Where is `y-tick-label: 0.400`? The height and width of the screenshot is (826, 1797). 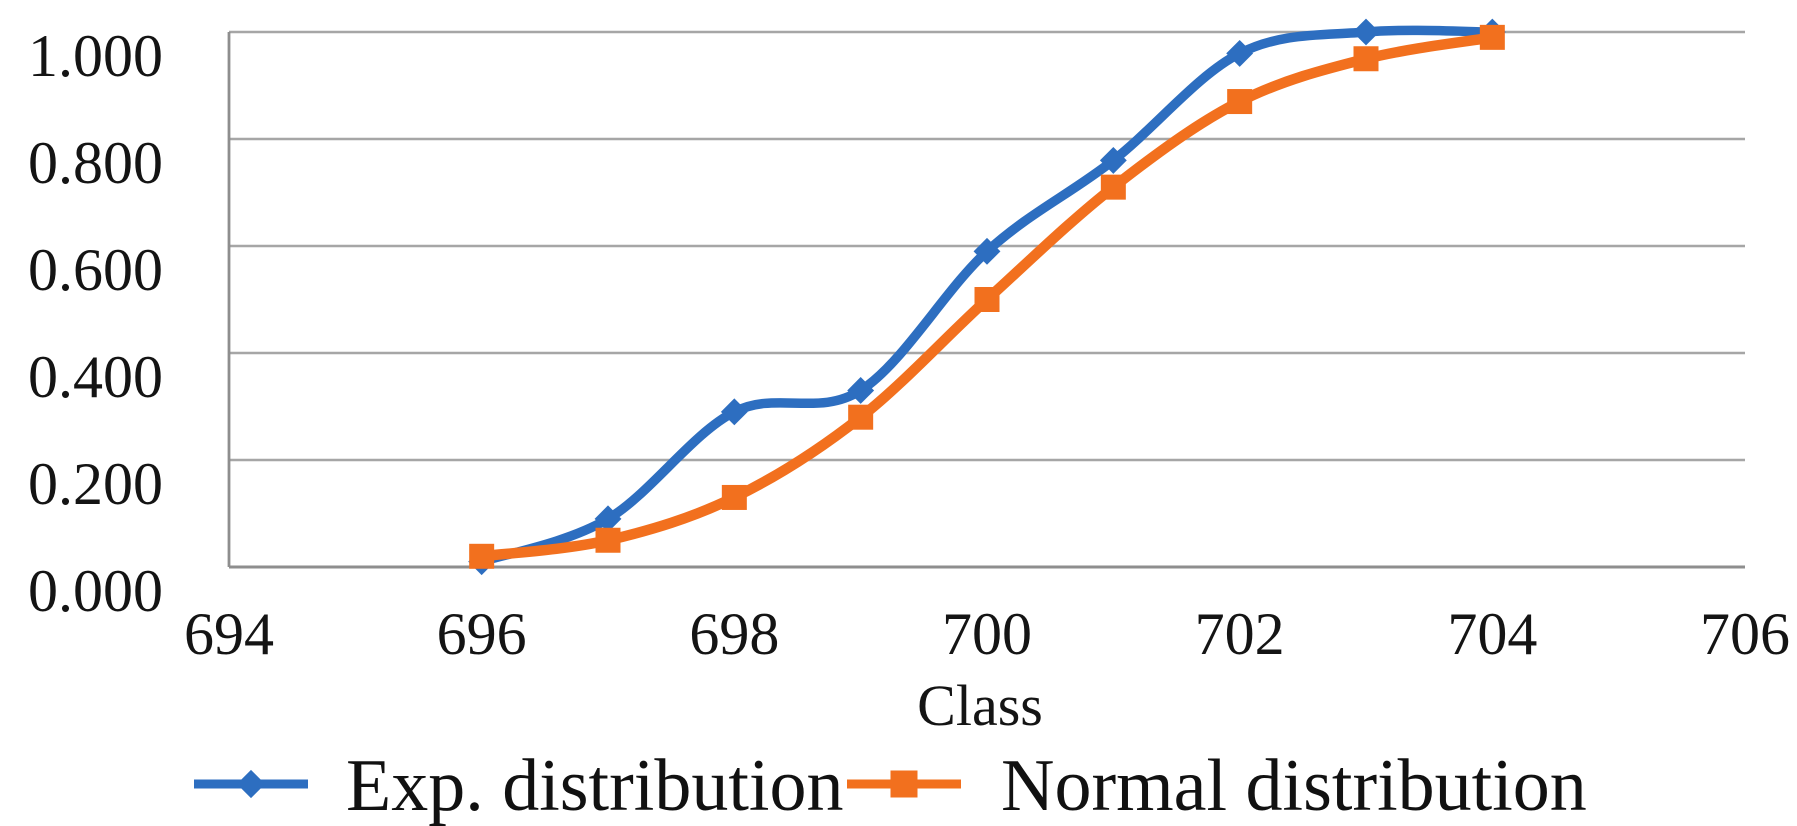 y-tick-label: 0.400 is located at coordinates (95, 377).